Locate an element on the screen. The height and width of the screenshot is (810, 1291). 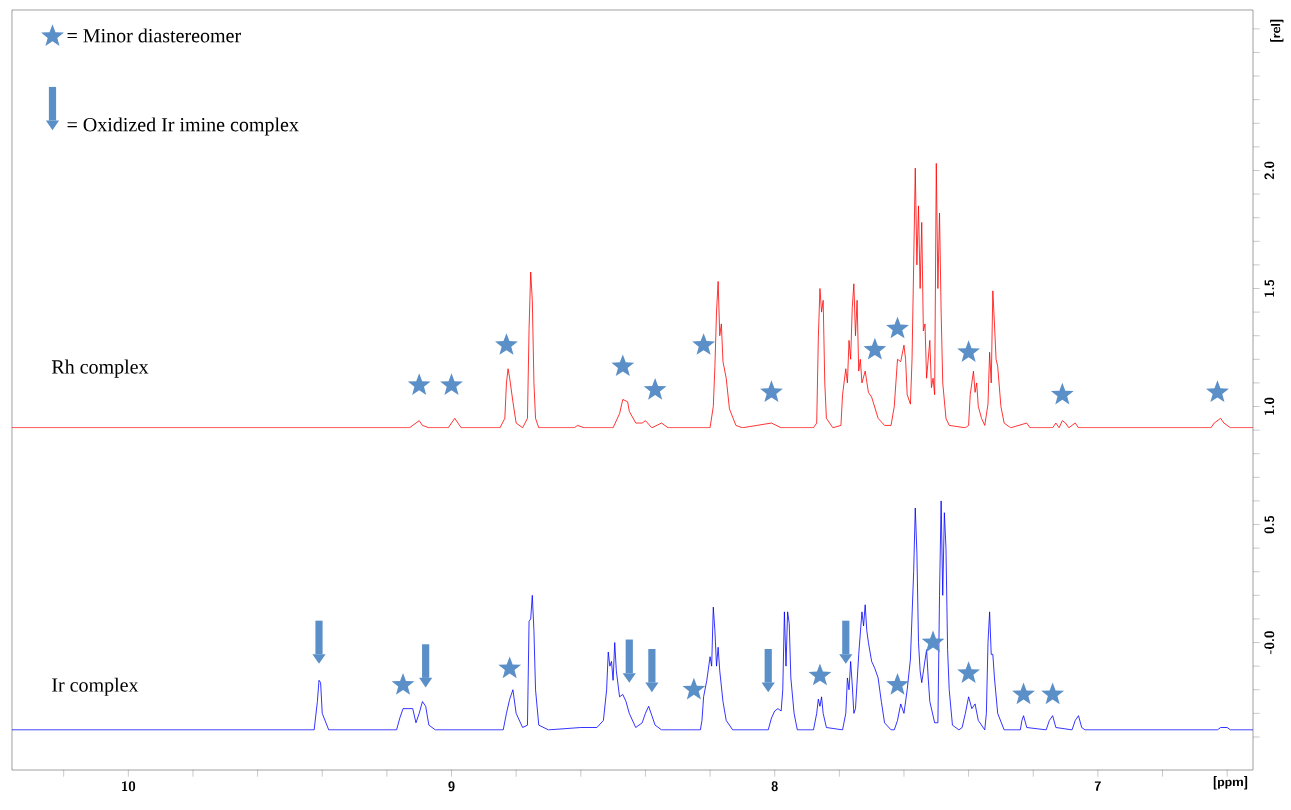
legend-label: = Minor diastereomer is located at coordinates (154, 35).